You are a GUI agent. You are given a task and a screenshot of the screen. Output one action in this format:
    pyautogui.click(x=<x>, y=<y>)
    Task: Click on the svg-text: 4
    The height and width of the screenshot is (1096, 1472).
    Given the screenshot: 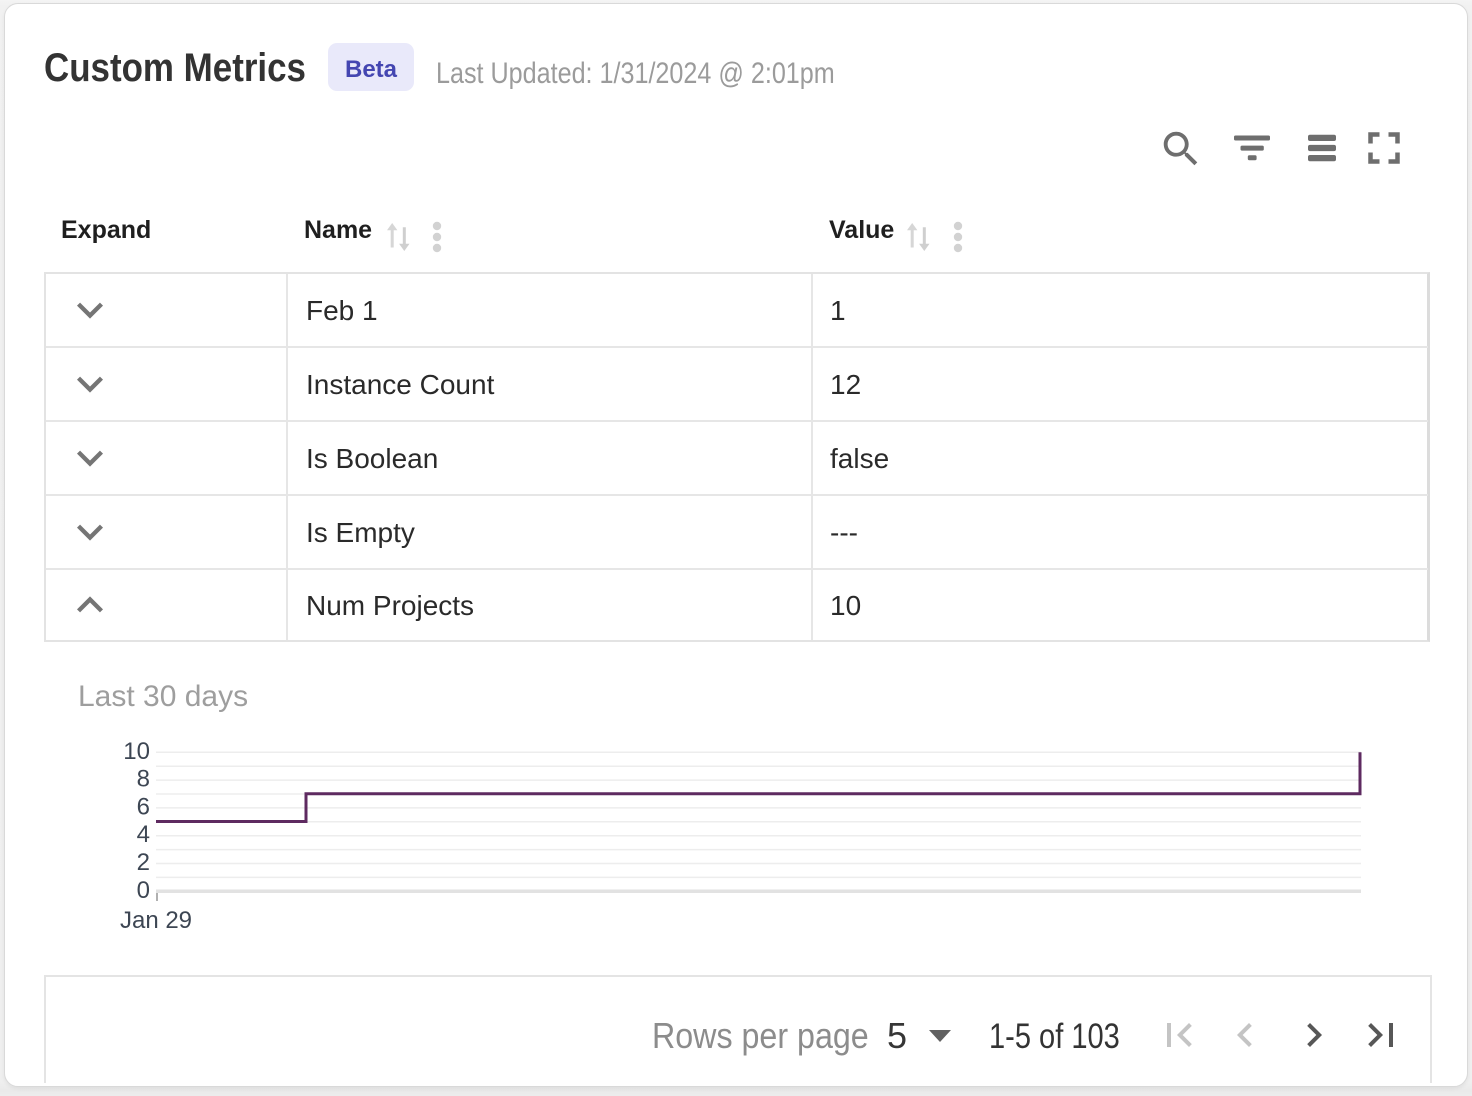 What is the action you would take?
    pyautogui.click(x=143, y=834)
    